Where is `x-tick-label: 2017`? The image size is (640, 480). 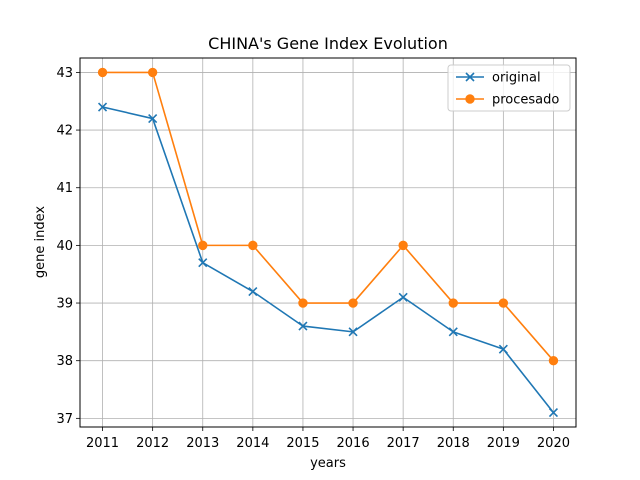 x-tick-label: 2017 is located at coordinates (403, 443).